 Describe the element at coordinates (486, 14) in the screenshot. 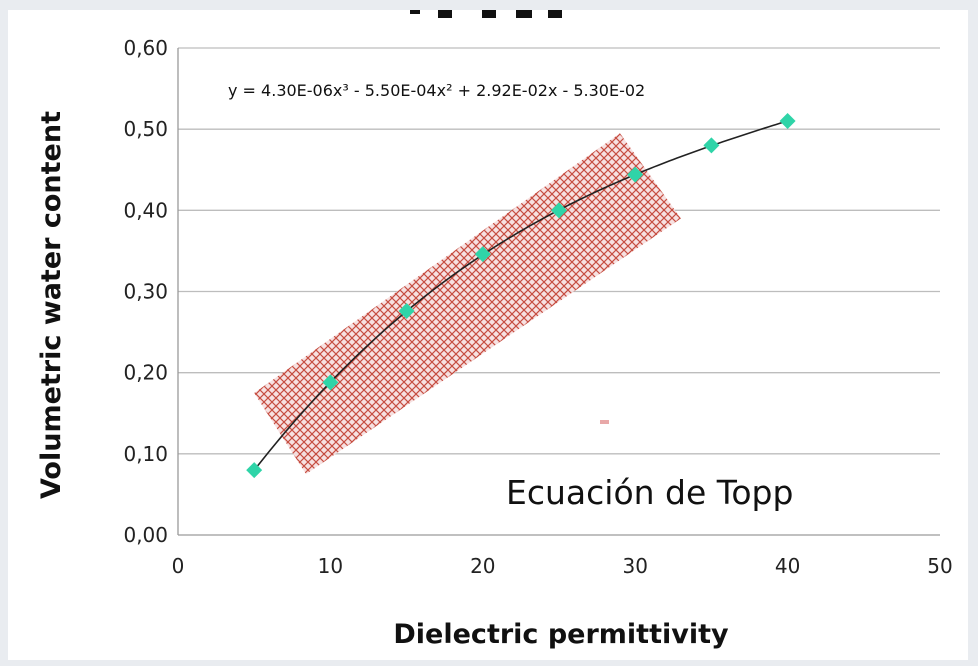

I see `cropped-title` at that location.